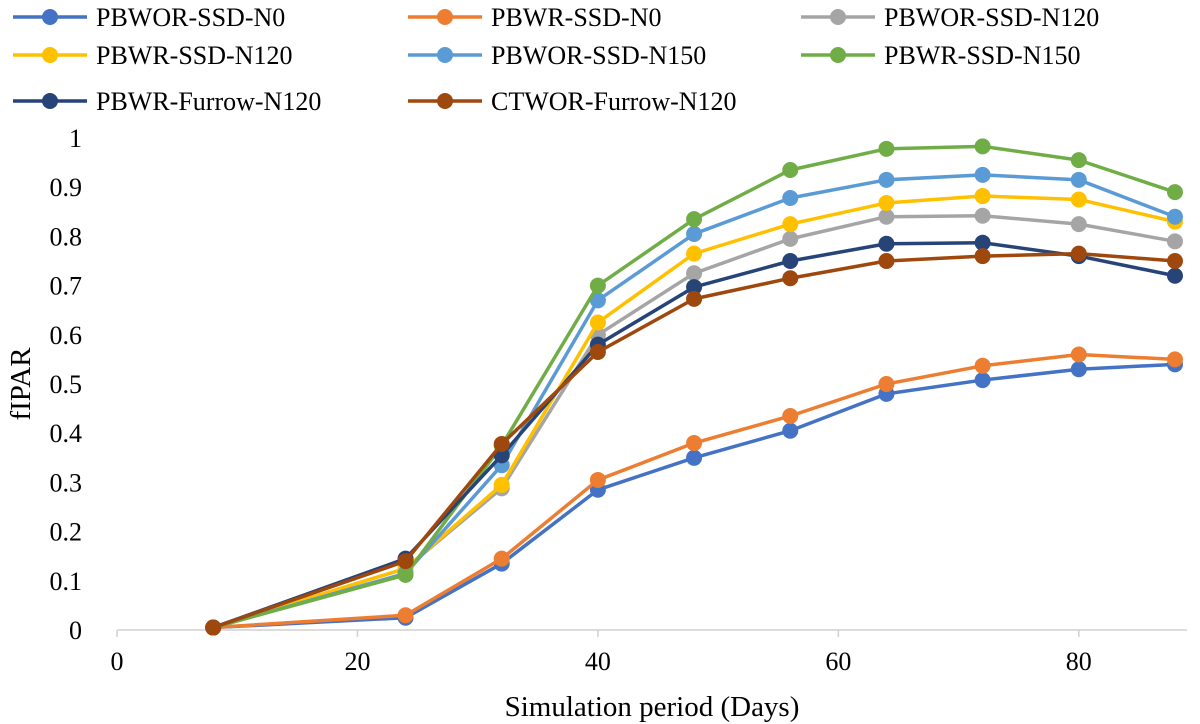 The width and height of the screenshot is (1200, 724). I want to click on legend-item: PBWR-SSD-N0, so click(534, 17).